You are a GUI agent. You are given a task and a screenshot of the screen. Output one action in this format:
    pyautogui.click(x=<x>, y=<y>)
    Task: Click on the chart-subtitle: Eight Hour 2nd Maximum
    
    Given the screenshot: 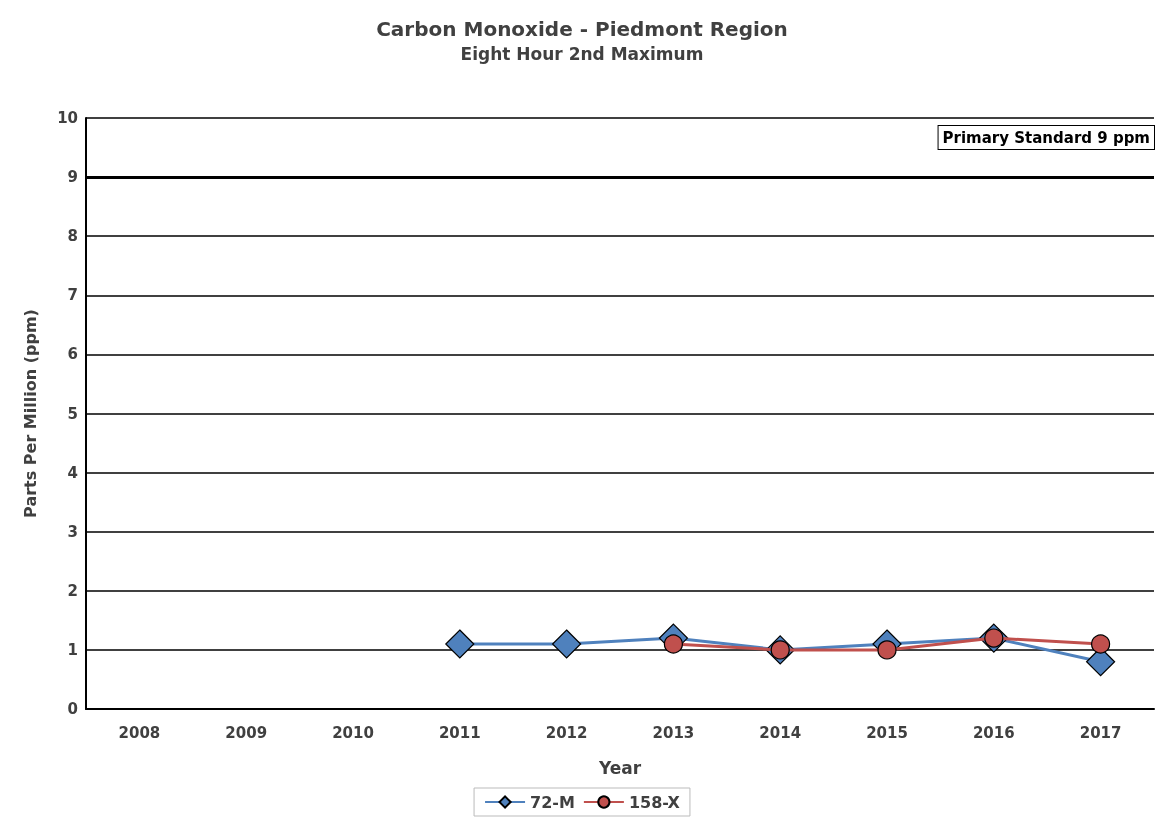 What is the action you would take?
    pyautogui.click(x=582, y=53)
    